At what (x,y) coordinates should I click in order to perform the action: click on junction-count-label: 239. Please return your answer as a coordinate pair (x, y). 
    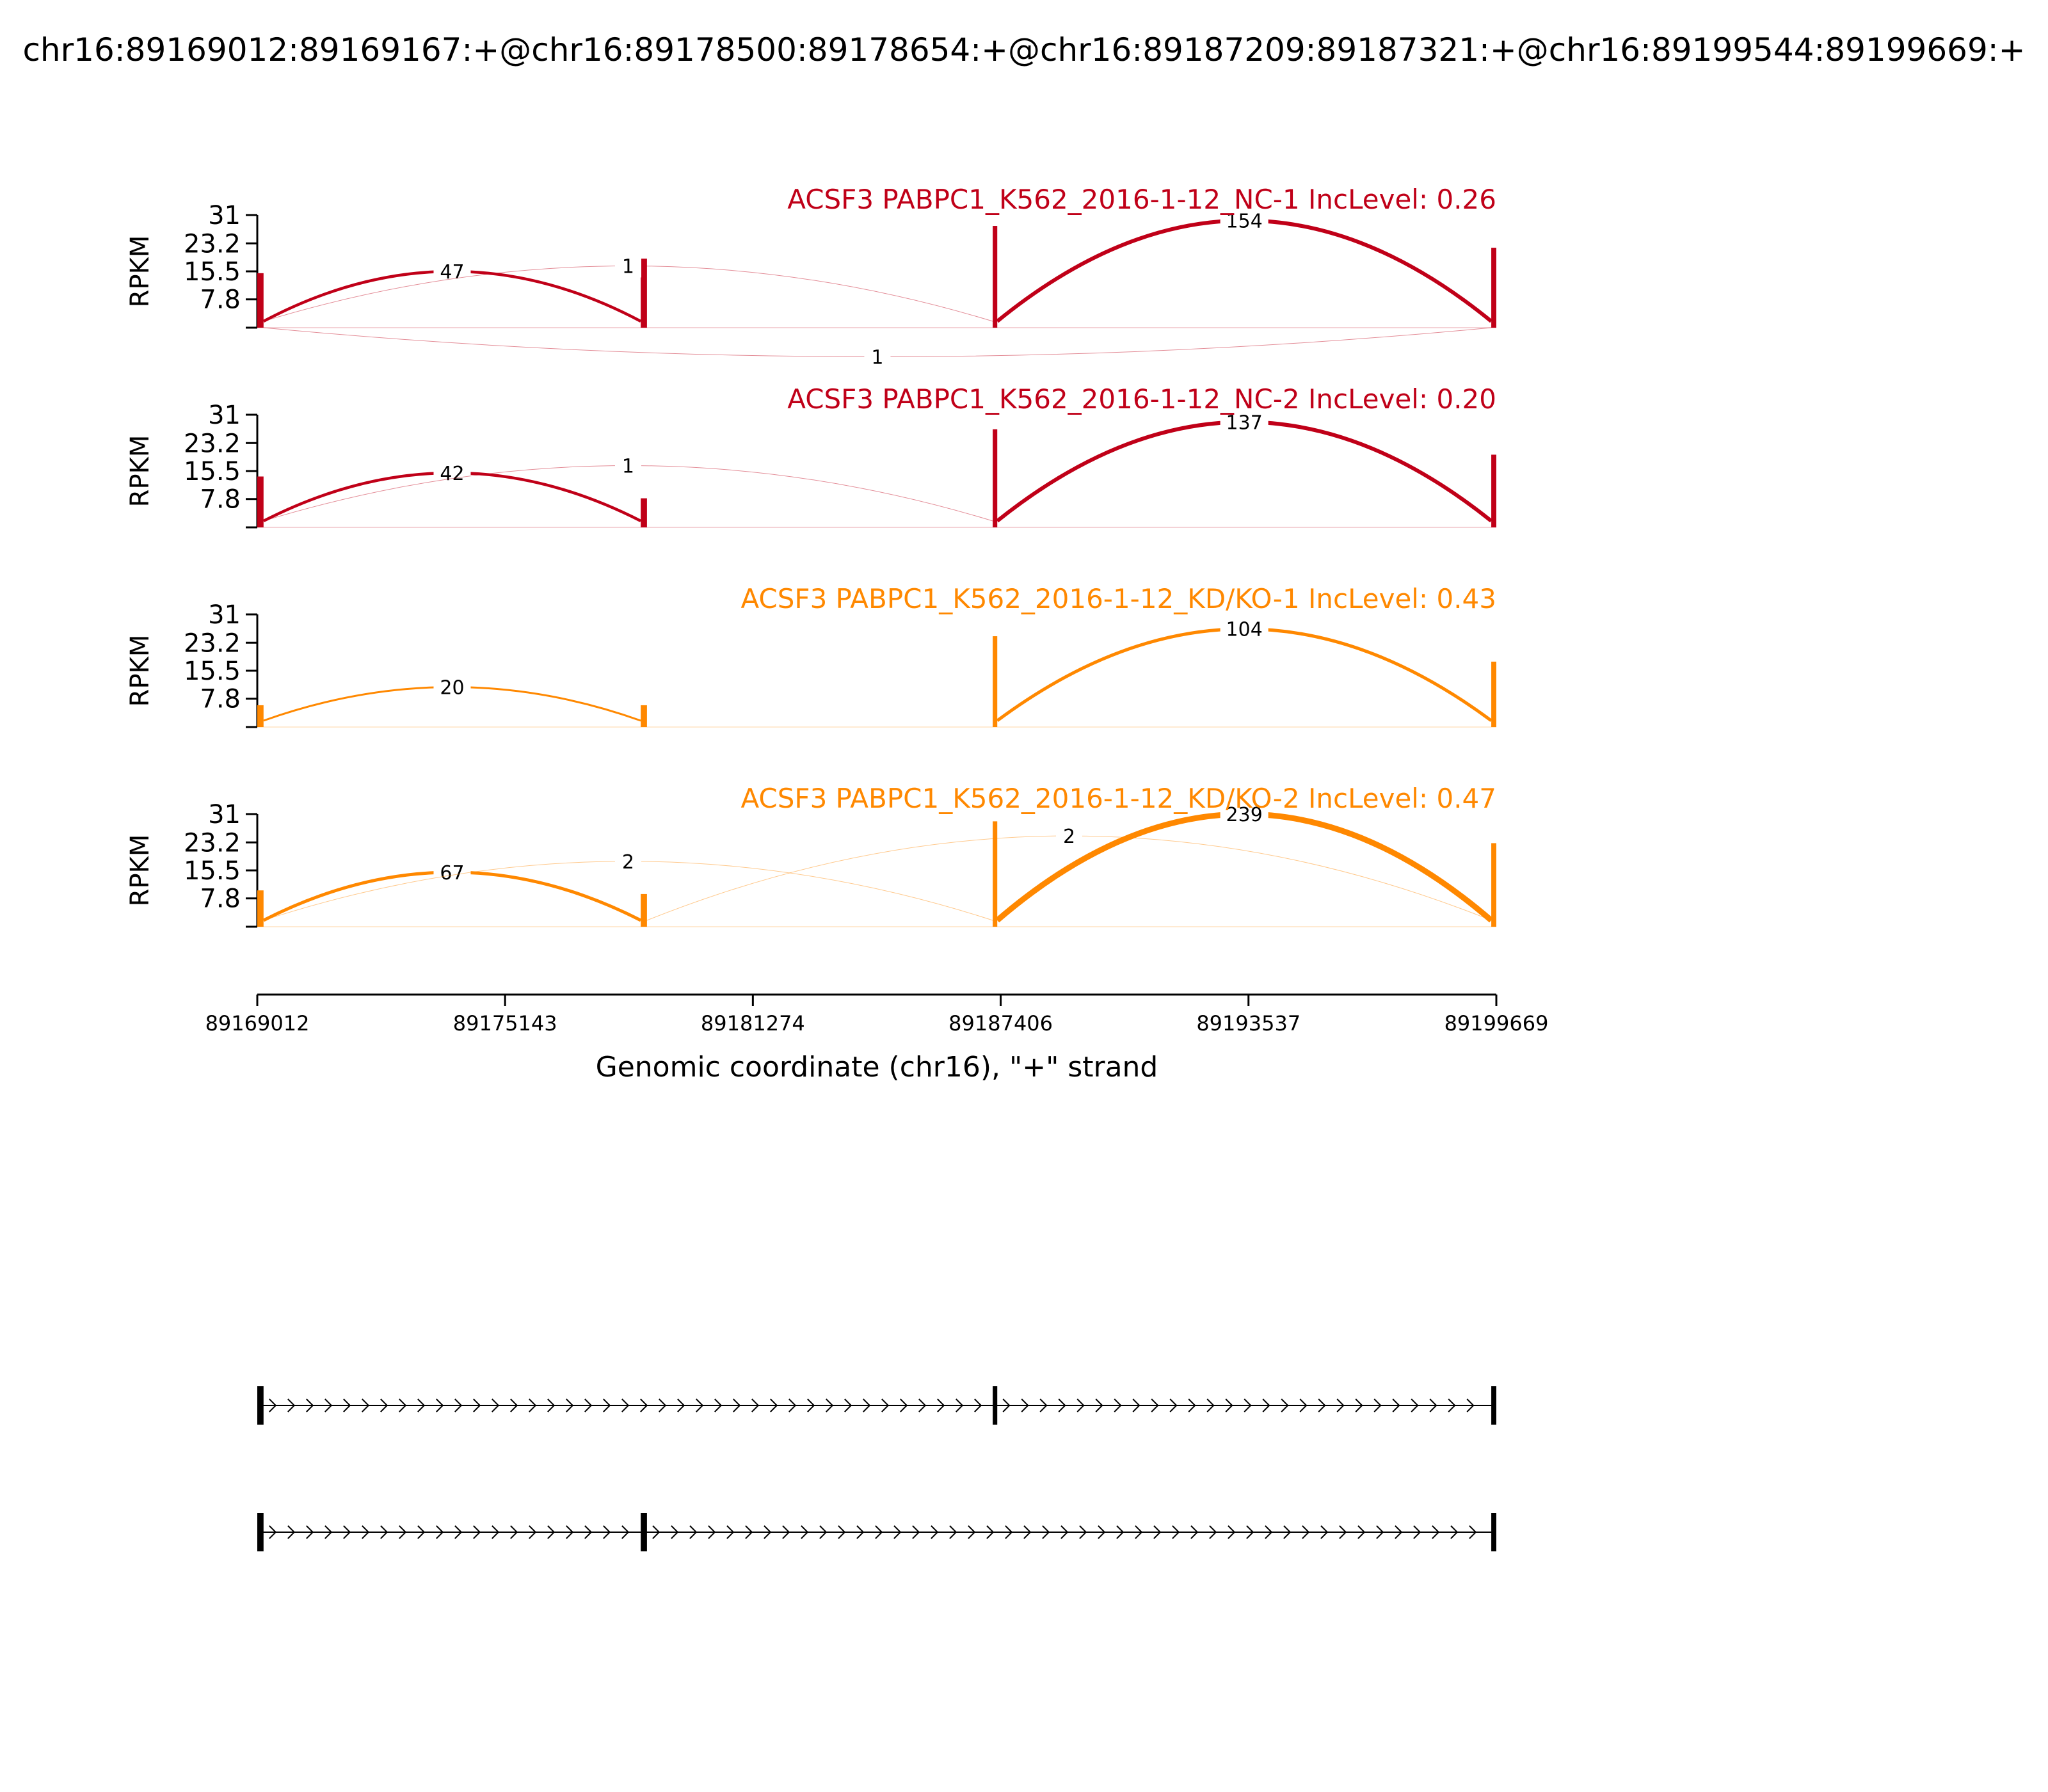
    Looking at the image, I should click on (1244, 815).